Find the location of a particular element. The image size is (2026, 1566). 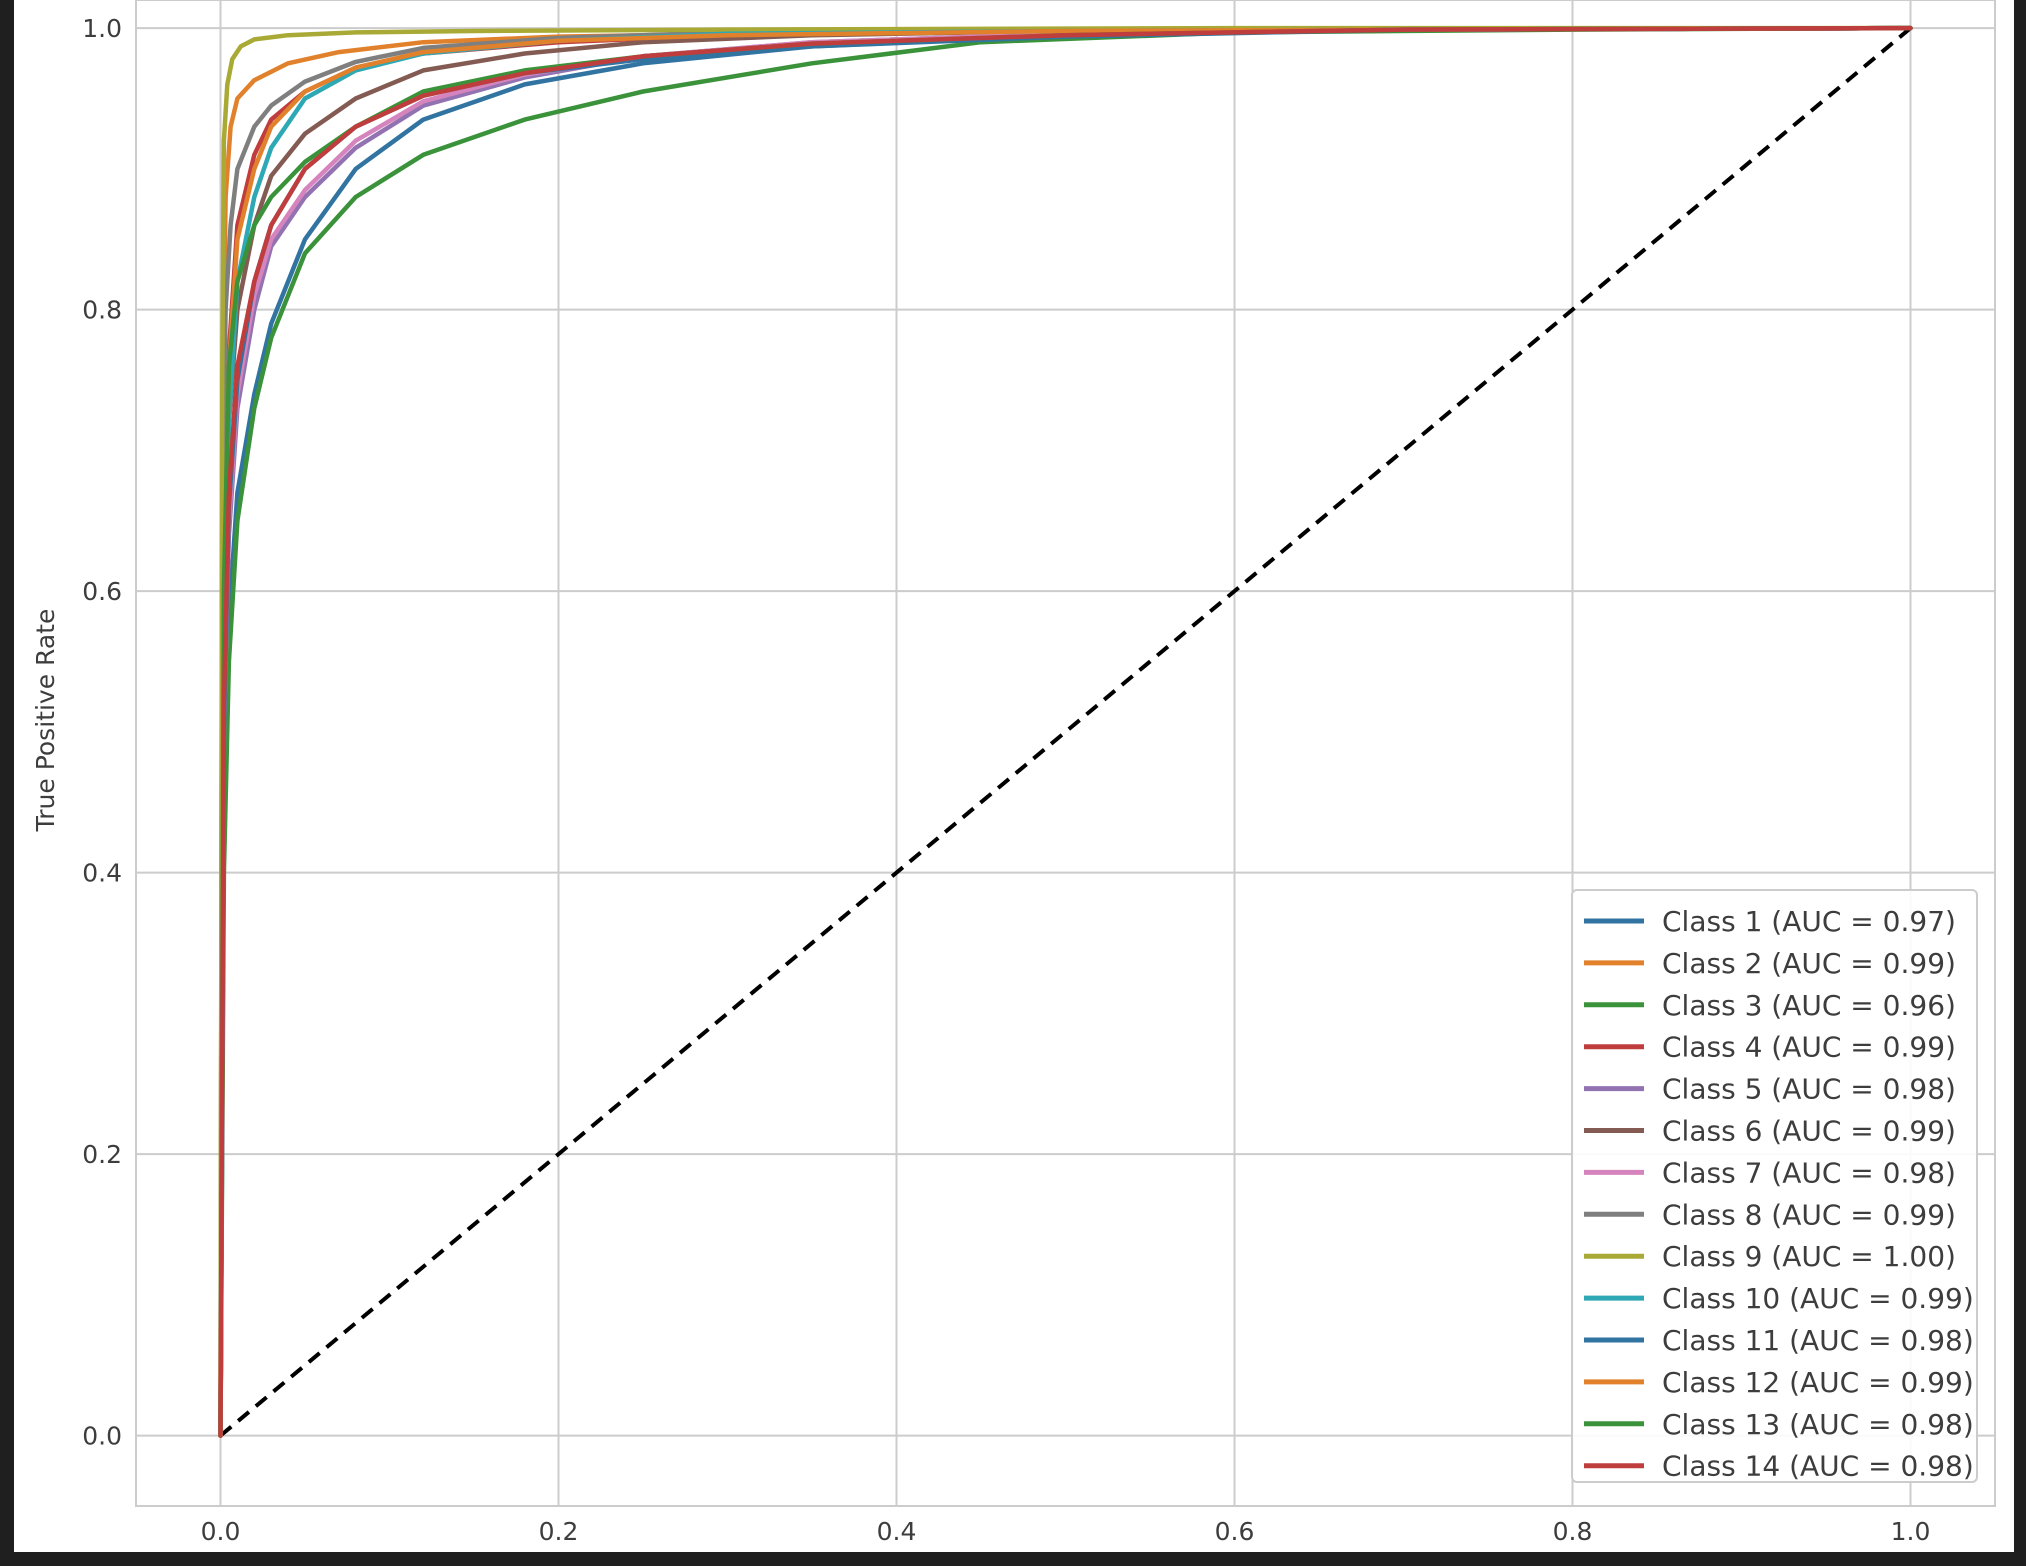

y-tick-label: 1.0 is located at coordinates (102, 28).